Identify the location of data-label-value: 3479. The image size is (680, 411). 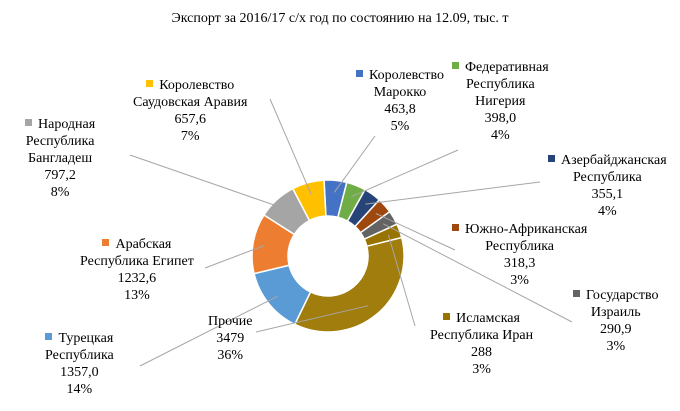
(230, 338).